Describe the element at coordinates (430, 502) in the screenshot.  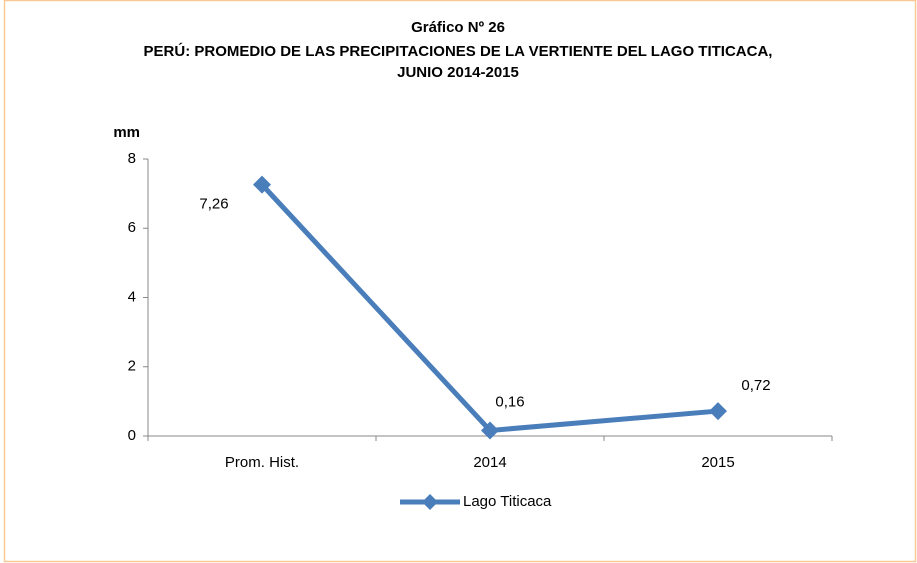
I see `legend-marker` at that location.